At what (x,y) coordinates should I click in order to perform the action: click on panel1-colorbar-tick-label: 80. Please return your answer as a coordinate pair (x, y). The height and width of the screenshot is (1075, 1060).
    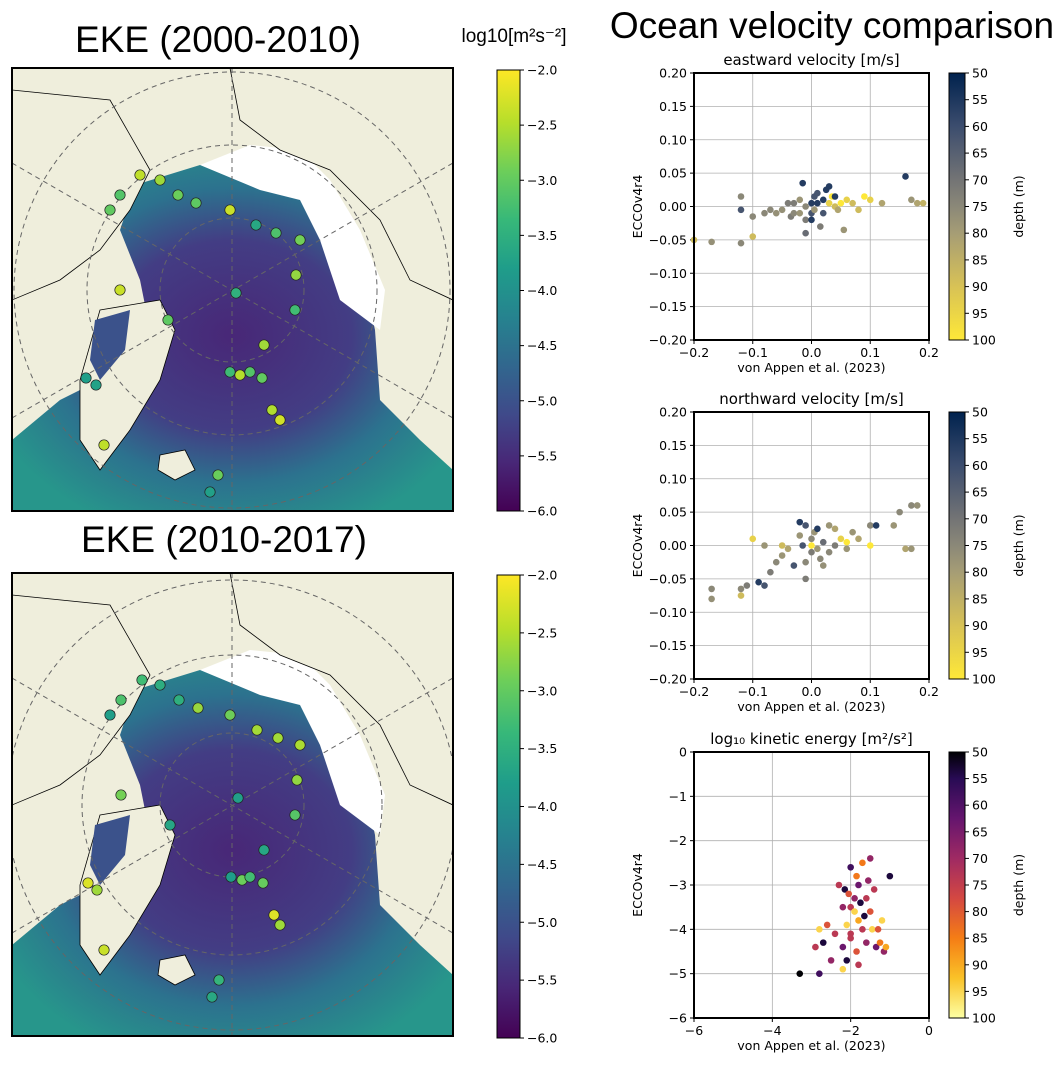
    Looking at the image, I should click on (980, 233).